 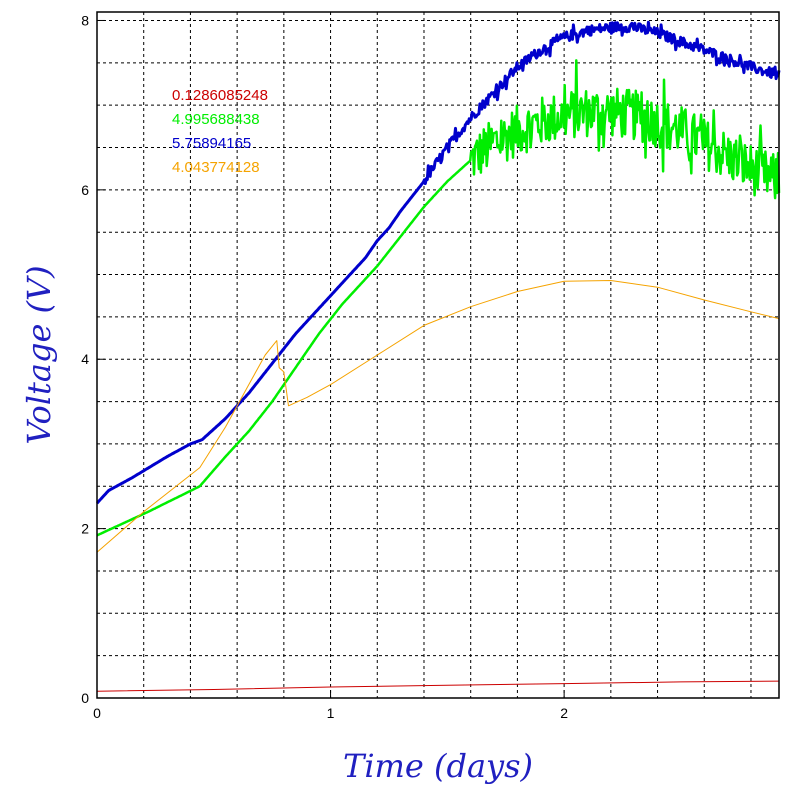 I want to click on y-tick-label: 0, so click(x=85, y=698).